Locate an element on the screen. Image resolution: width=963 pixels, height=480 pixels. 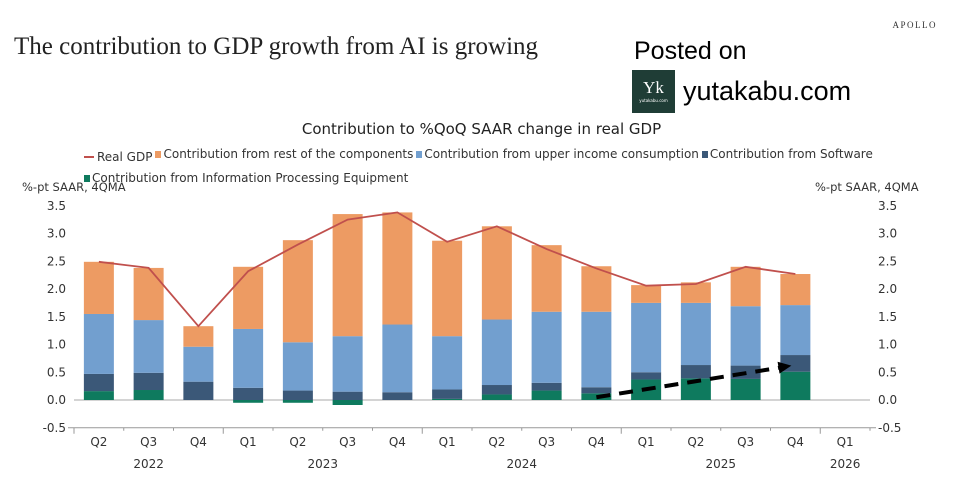
trend-arrow-line is located at coordinates (690, 382).